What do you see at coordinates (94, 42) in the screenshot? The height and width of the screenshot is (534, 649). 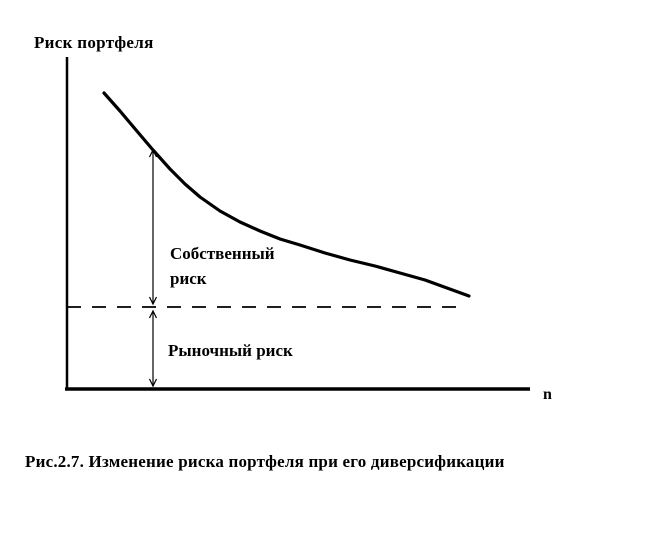 I see `y-axis-title: Риск портфеля` at bounding box center [94, 42].